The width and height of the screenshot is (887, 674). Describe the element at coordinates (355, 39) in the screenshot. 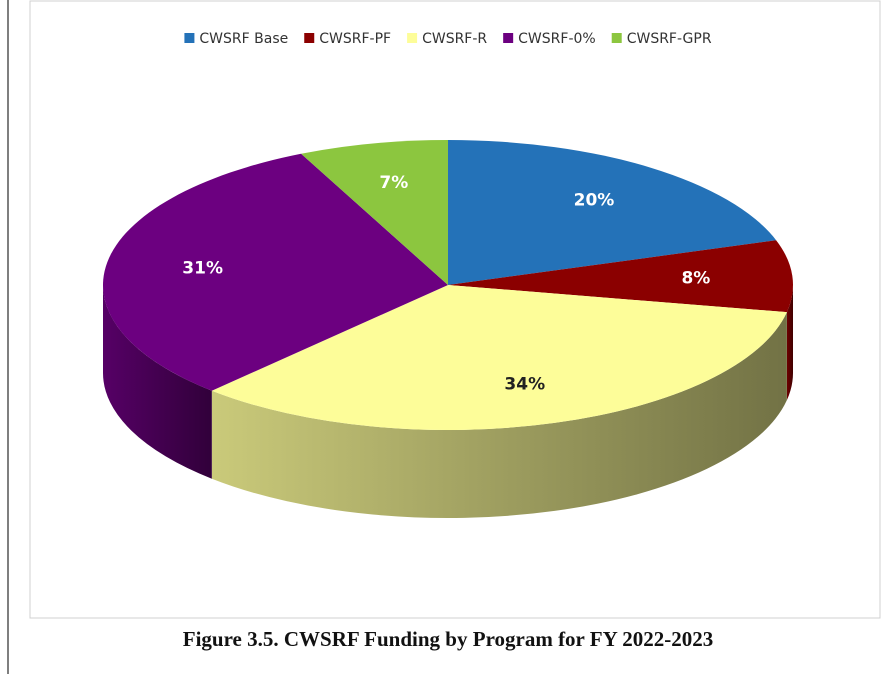

I see `legend-label: CWSRF-PF` at that location.